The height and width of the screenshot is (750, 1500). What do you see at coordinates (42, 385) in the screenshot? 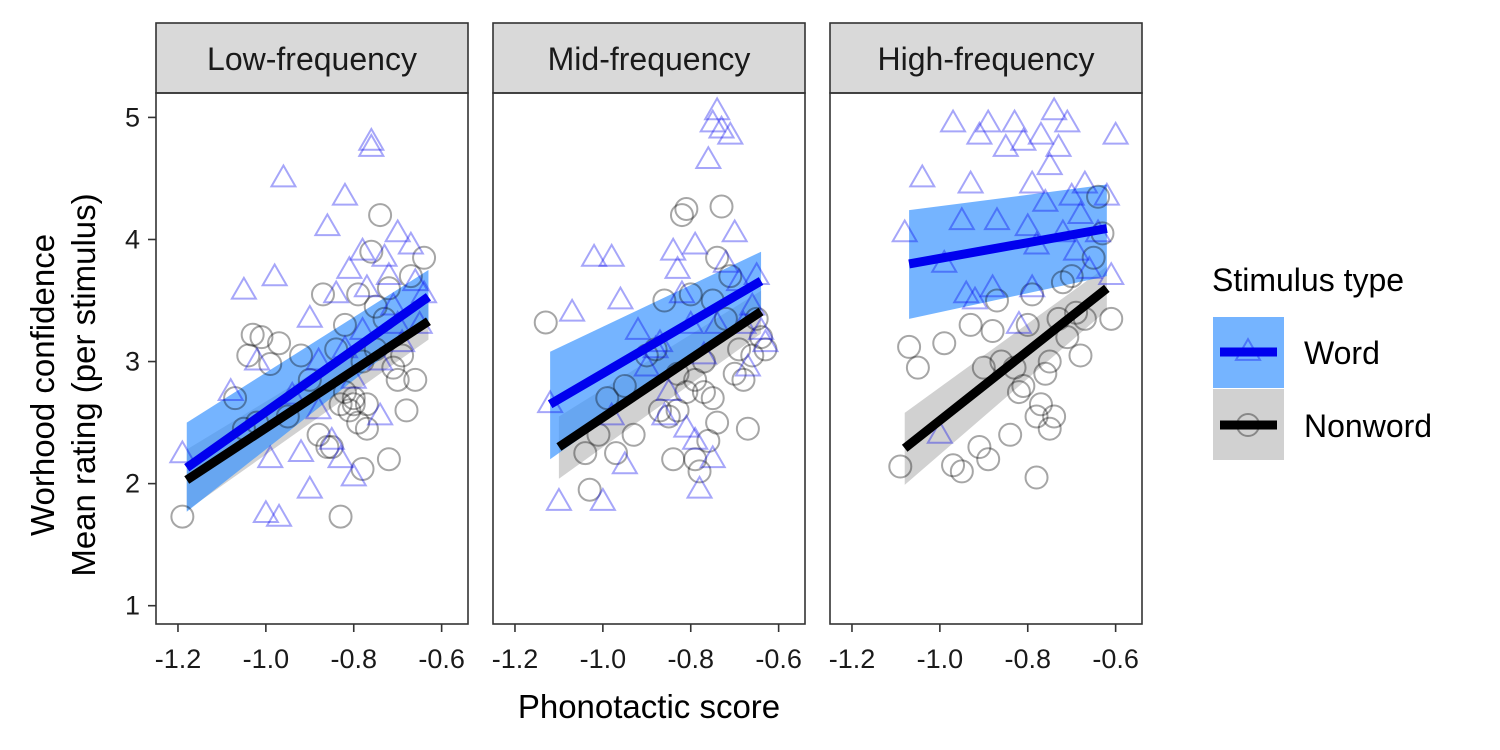
I see `y-axis-title-line-1: Worhood confidence` at bounding box center [42, 385].